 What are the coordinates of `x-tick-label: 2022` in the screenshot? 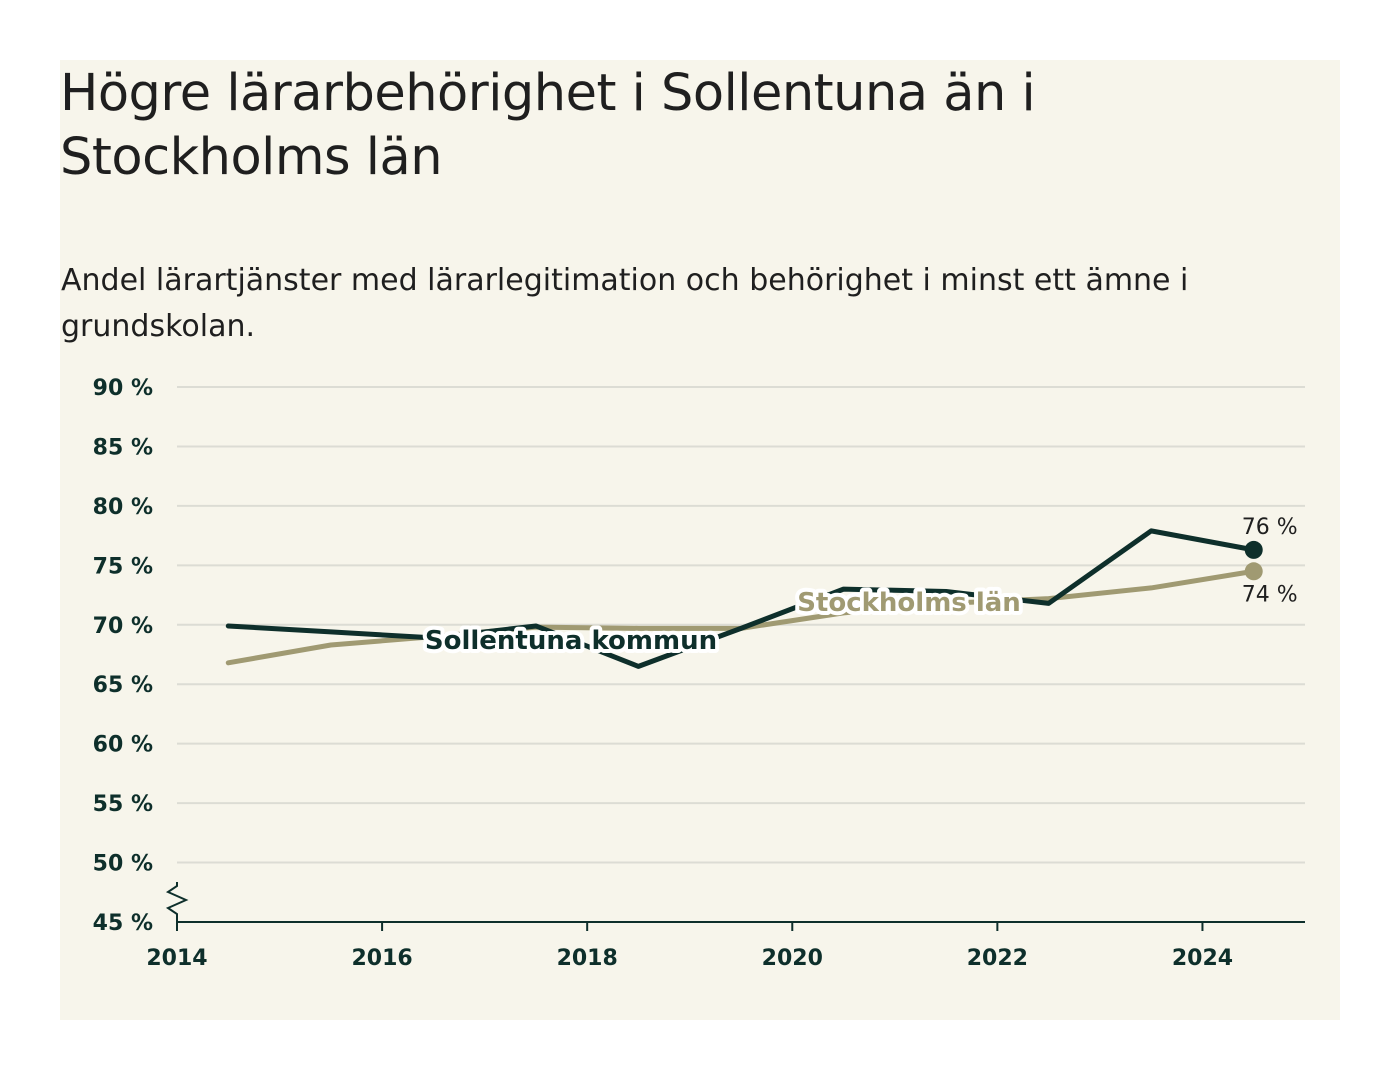 It's located at (997, 958).